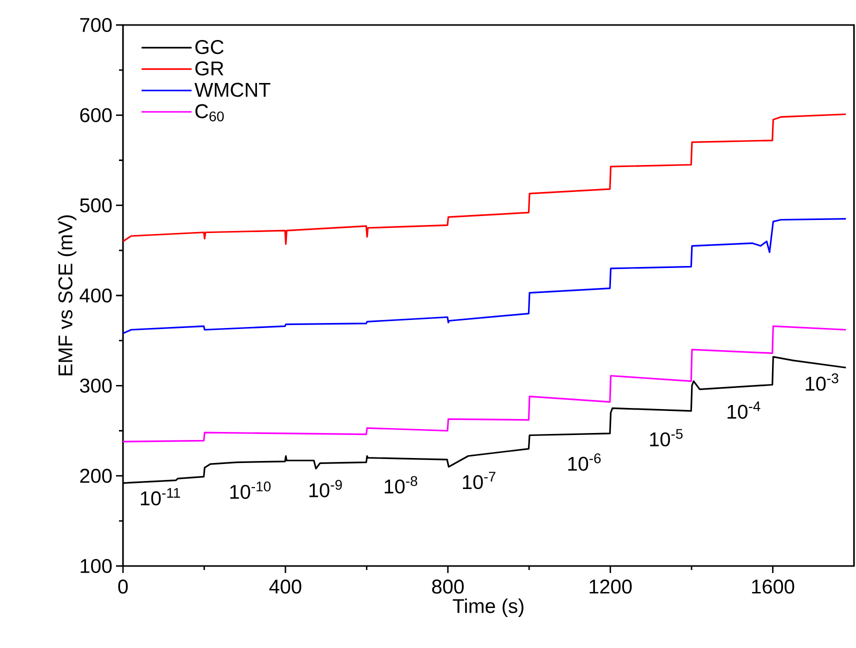 Image resolution: width=856 pixels, height=648 pixels. I want to click on legend-label: GR, so click(209, 68).